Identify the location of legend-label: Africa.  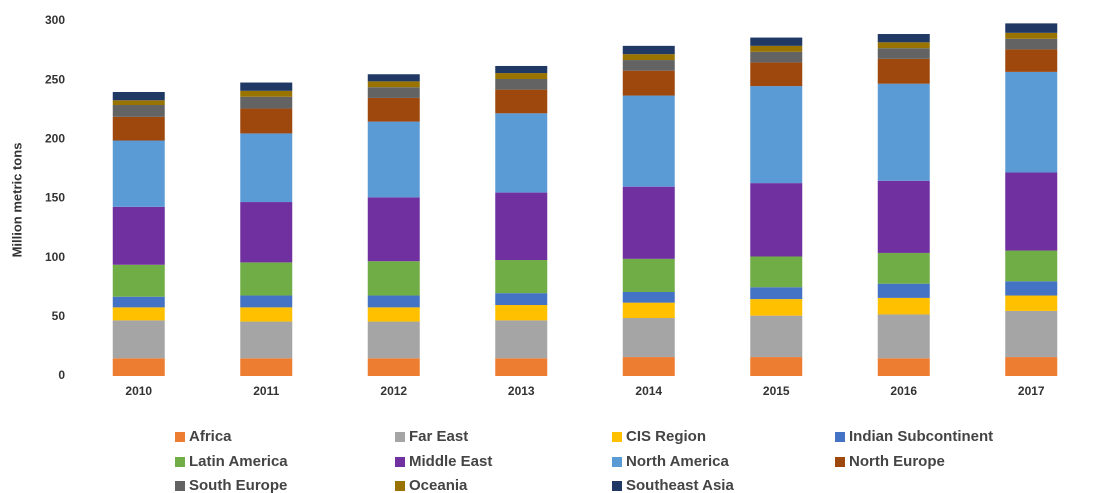
(210, 436).